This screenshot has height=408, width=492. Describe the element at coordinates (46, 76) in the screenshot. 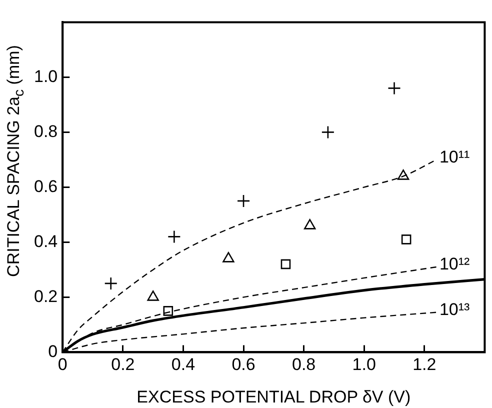

I see `y-tick-label: 1.0` at that location.